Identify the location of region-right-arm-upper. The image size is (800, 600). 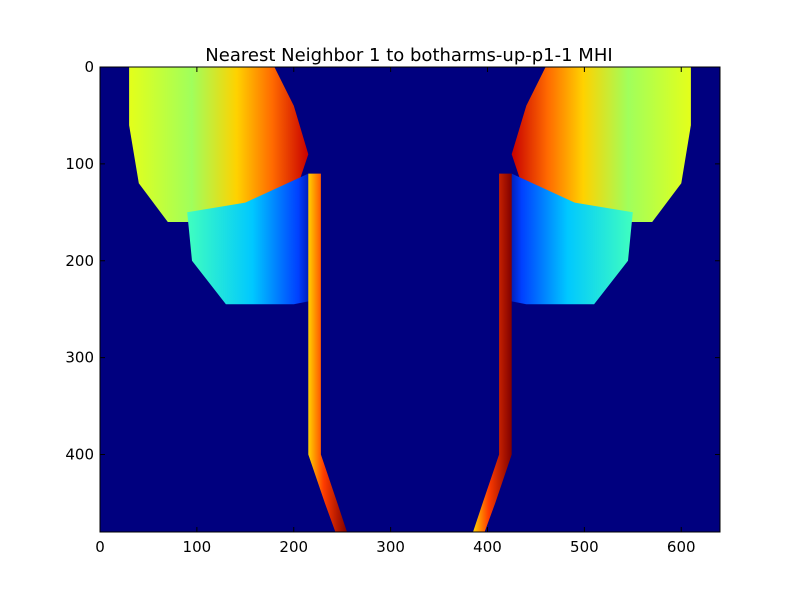
(601, 144).